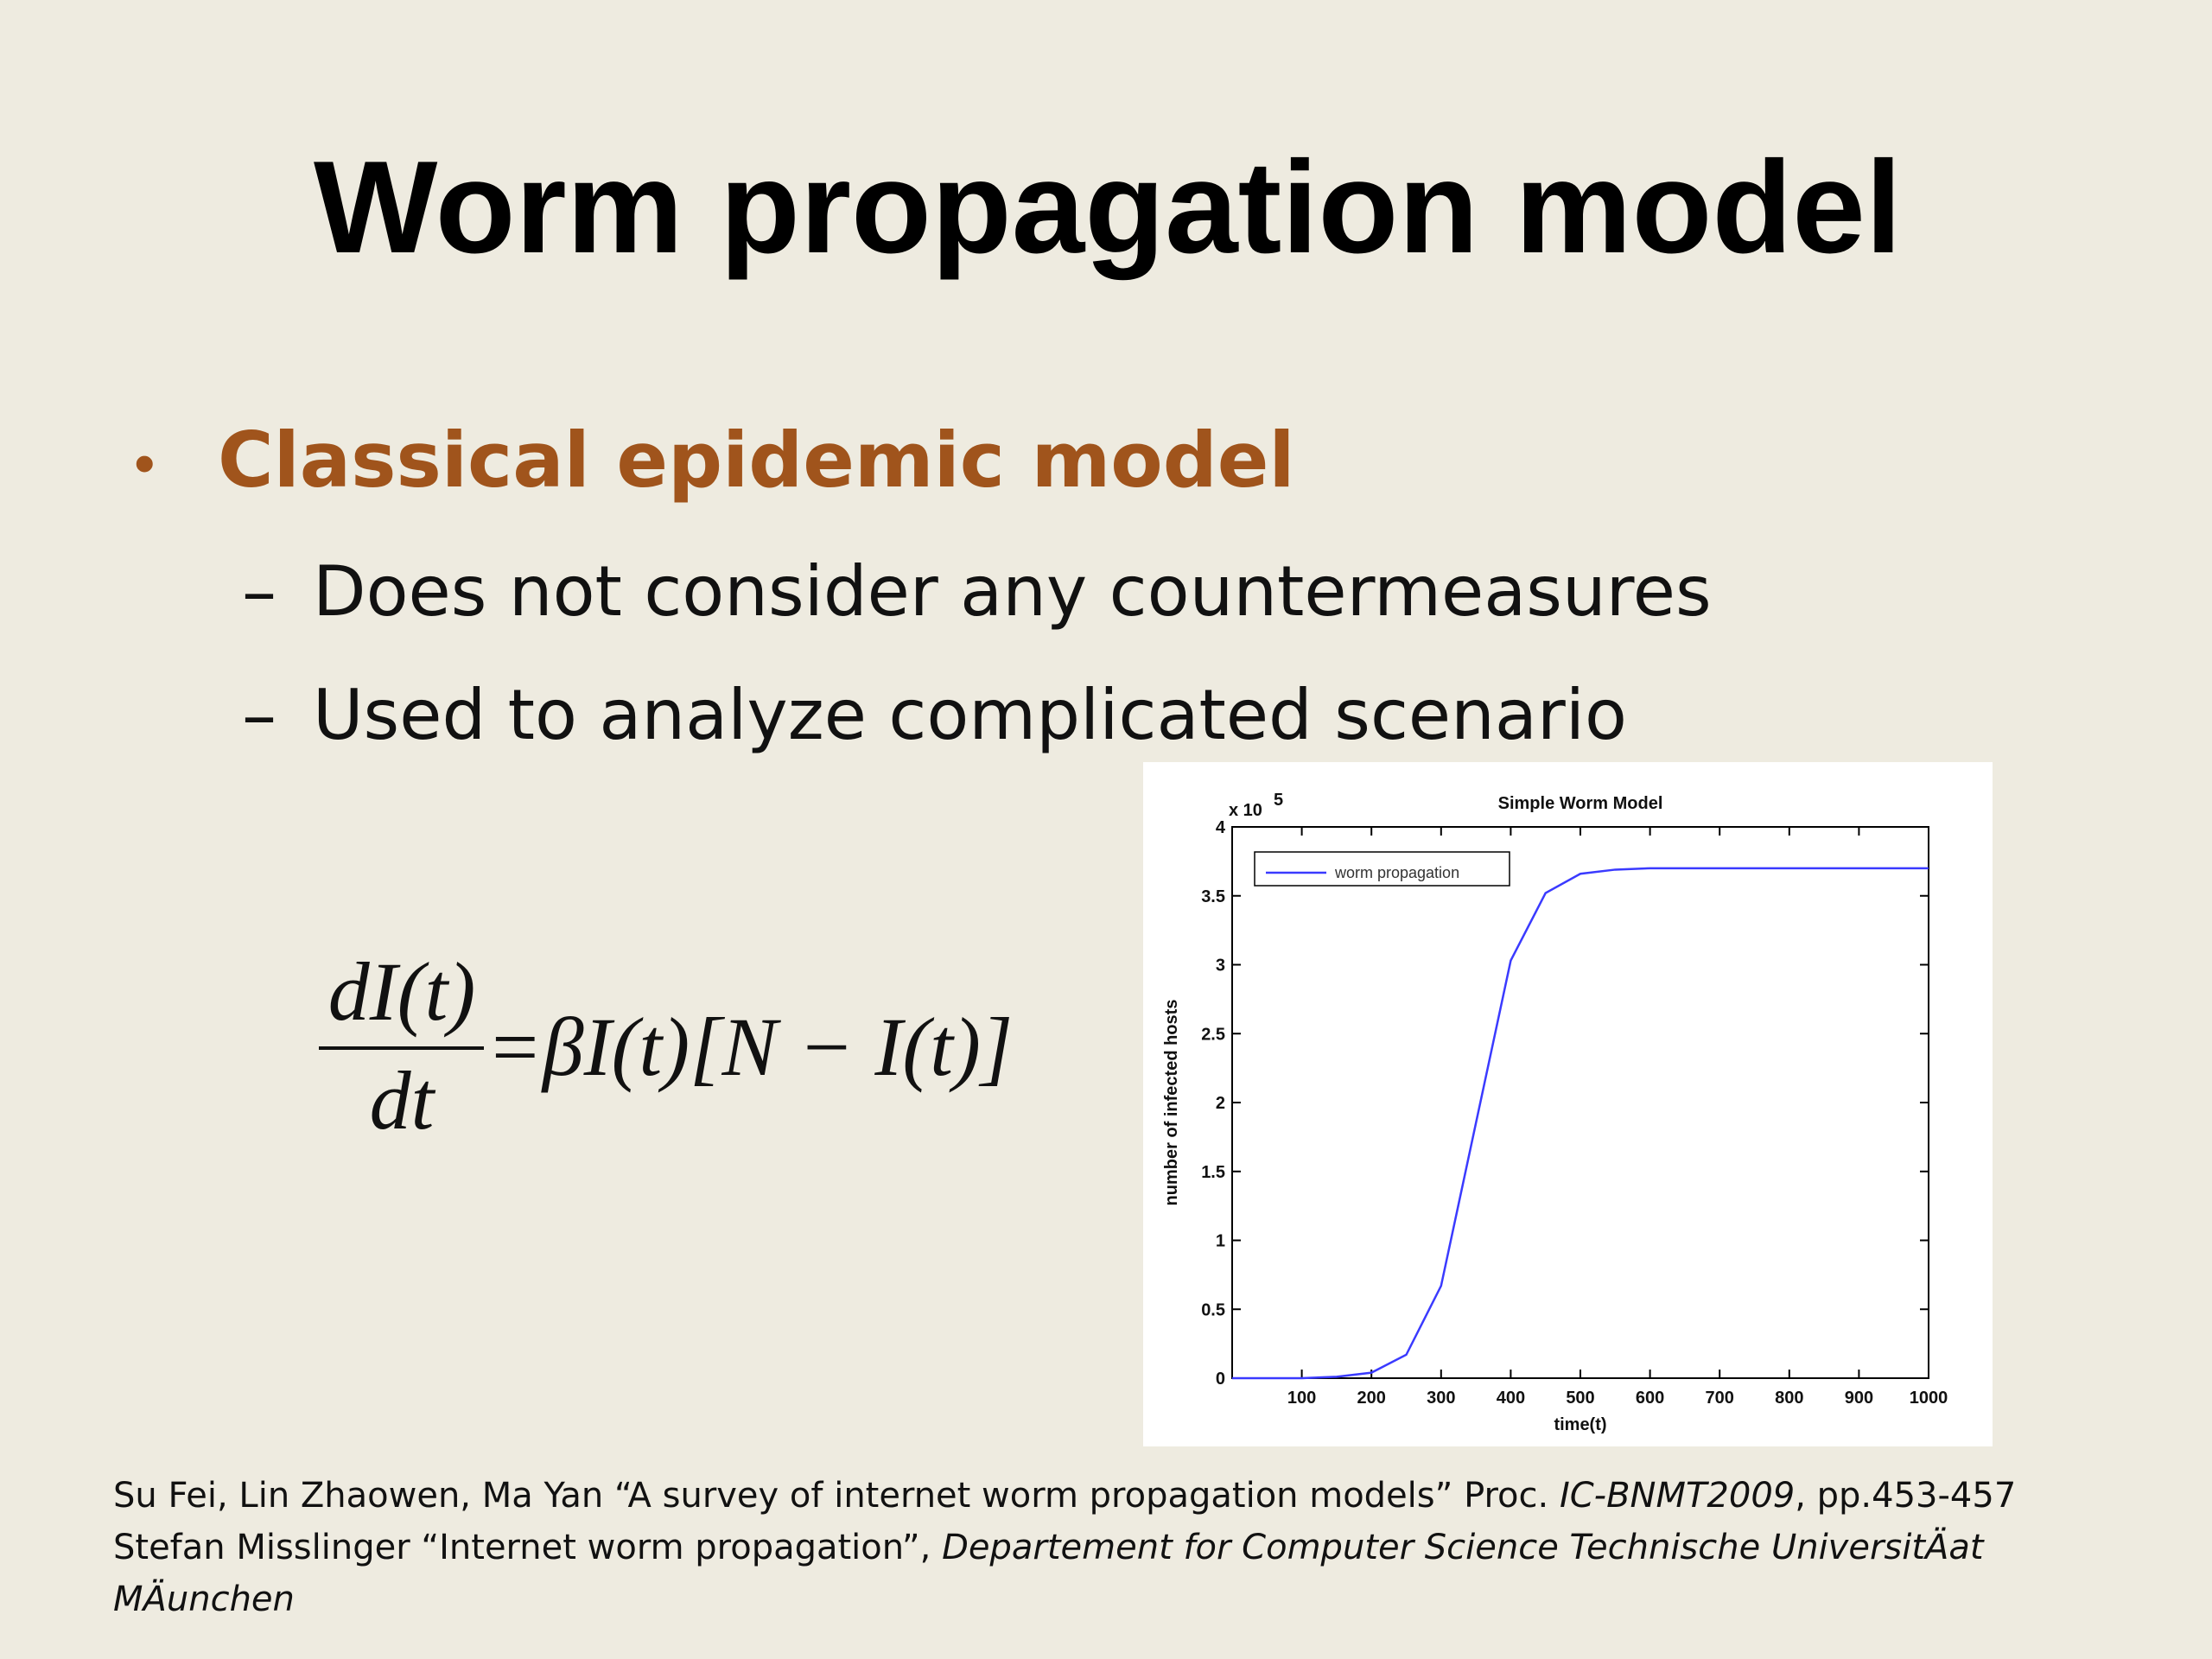  I want to click on reference-text: MÄunchen, so click(204, 1598).